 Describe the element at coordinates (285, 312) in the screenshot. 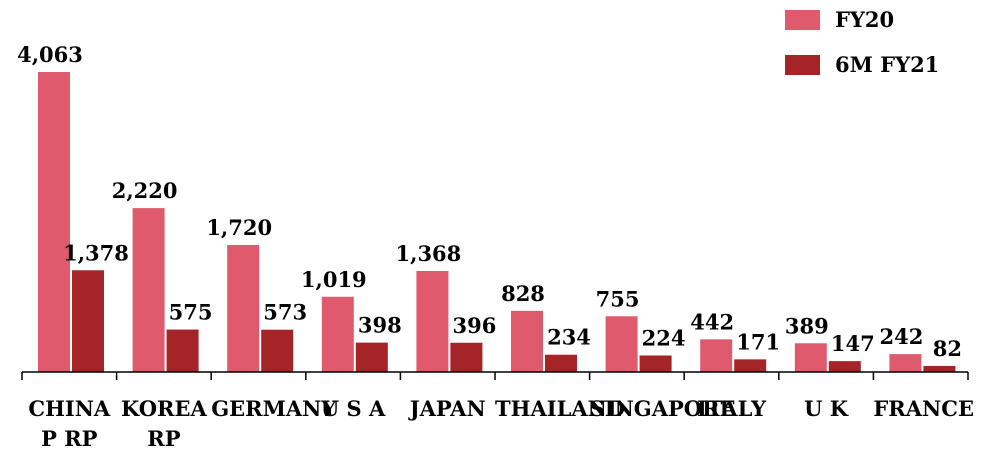

I see `data-label: 573` at that location.